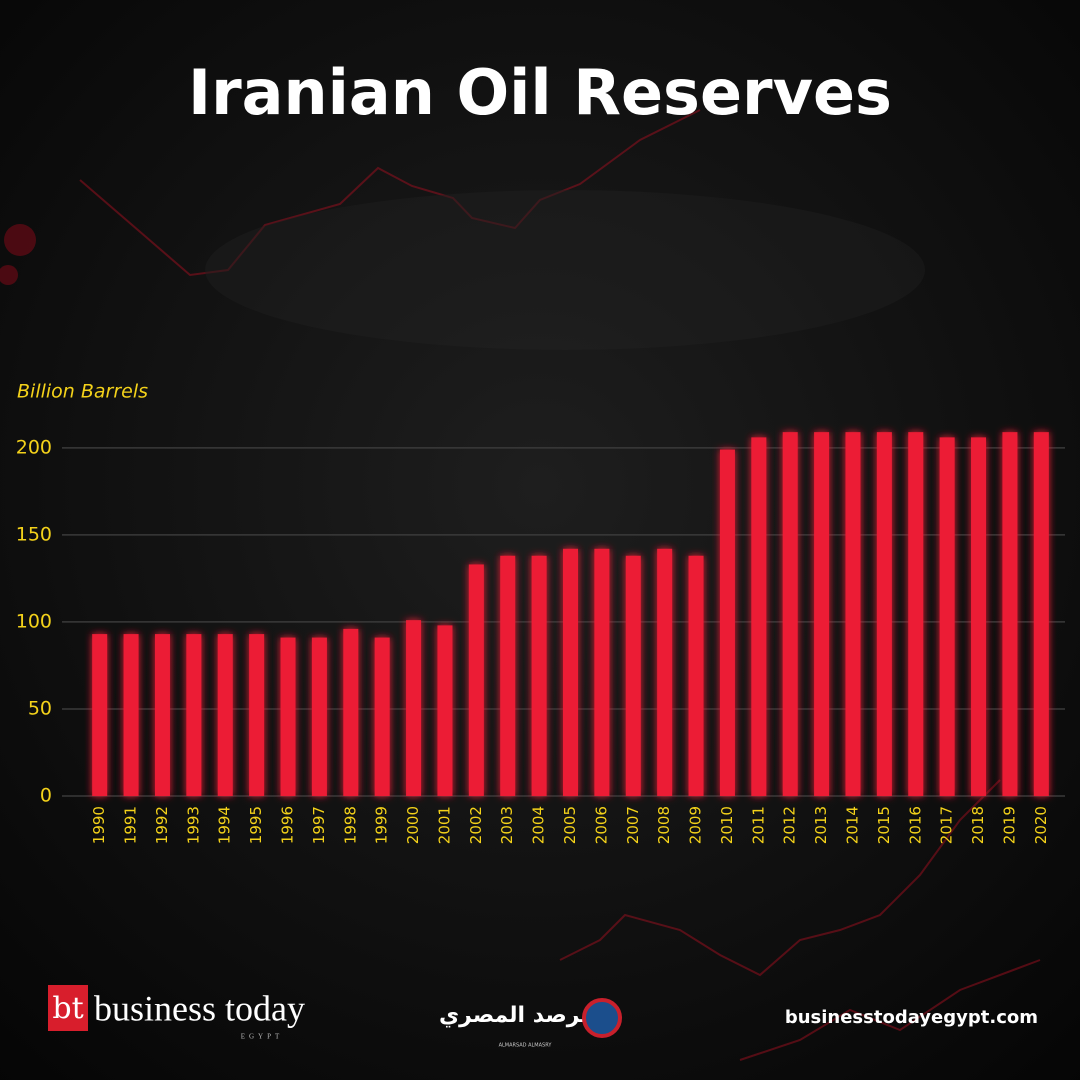  Describe the element at coordinates (131, 825) in the screenshot. I see `x-tick-label: 1991` at that location.